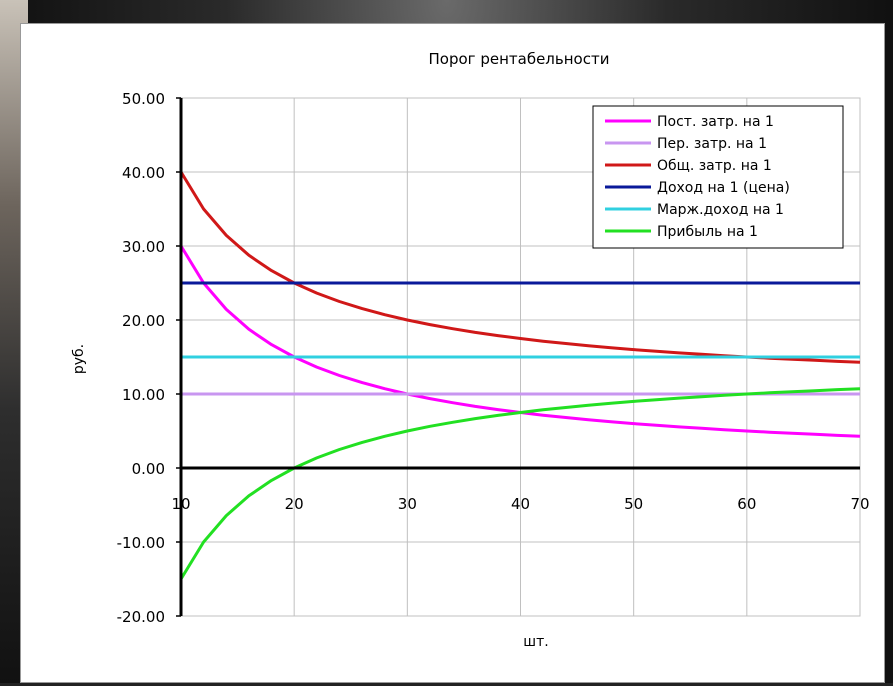 The height and width of the screenshot is (686, 893). What do you see at coordinates (723, 188) in the screenshot?
I see `legend-label: Доход на 1 (цена)` at bounding box center [723, 188].